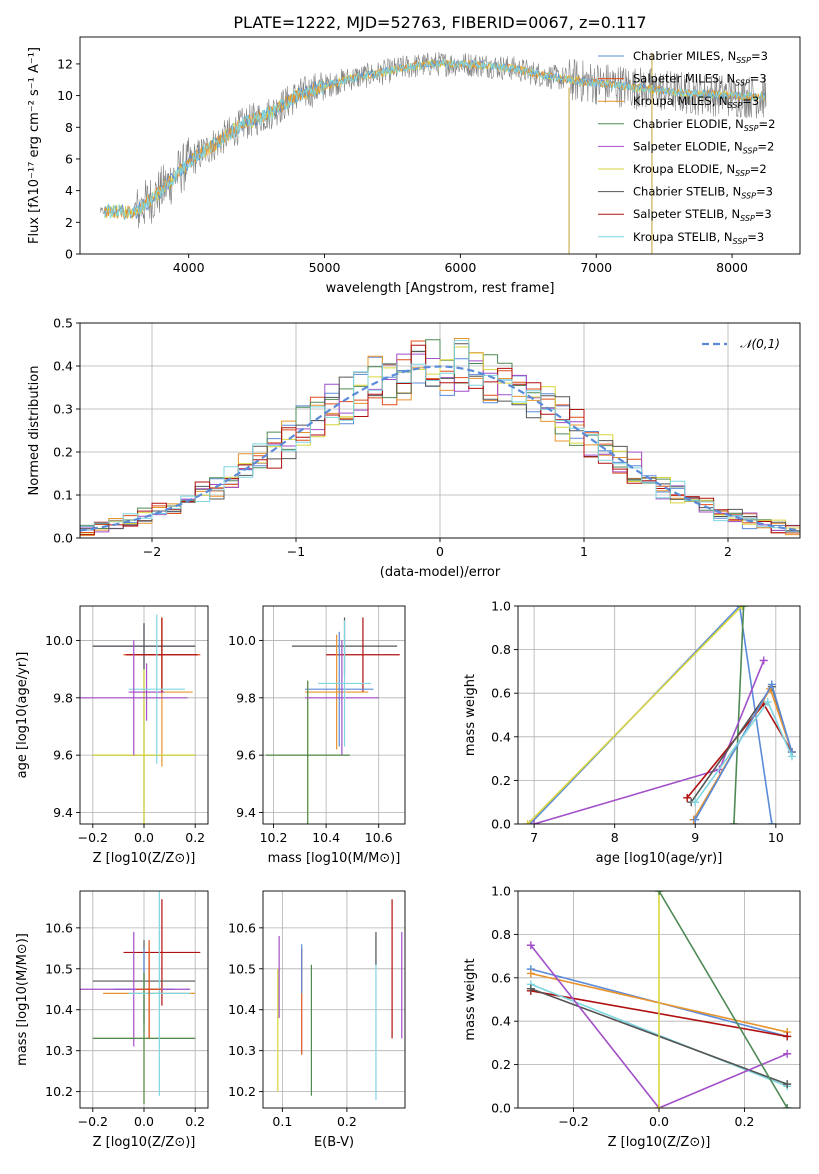  I want to click on x-axis-label: (data-model)/error, so click(440, 572).